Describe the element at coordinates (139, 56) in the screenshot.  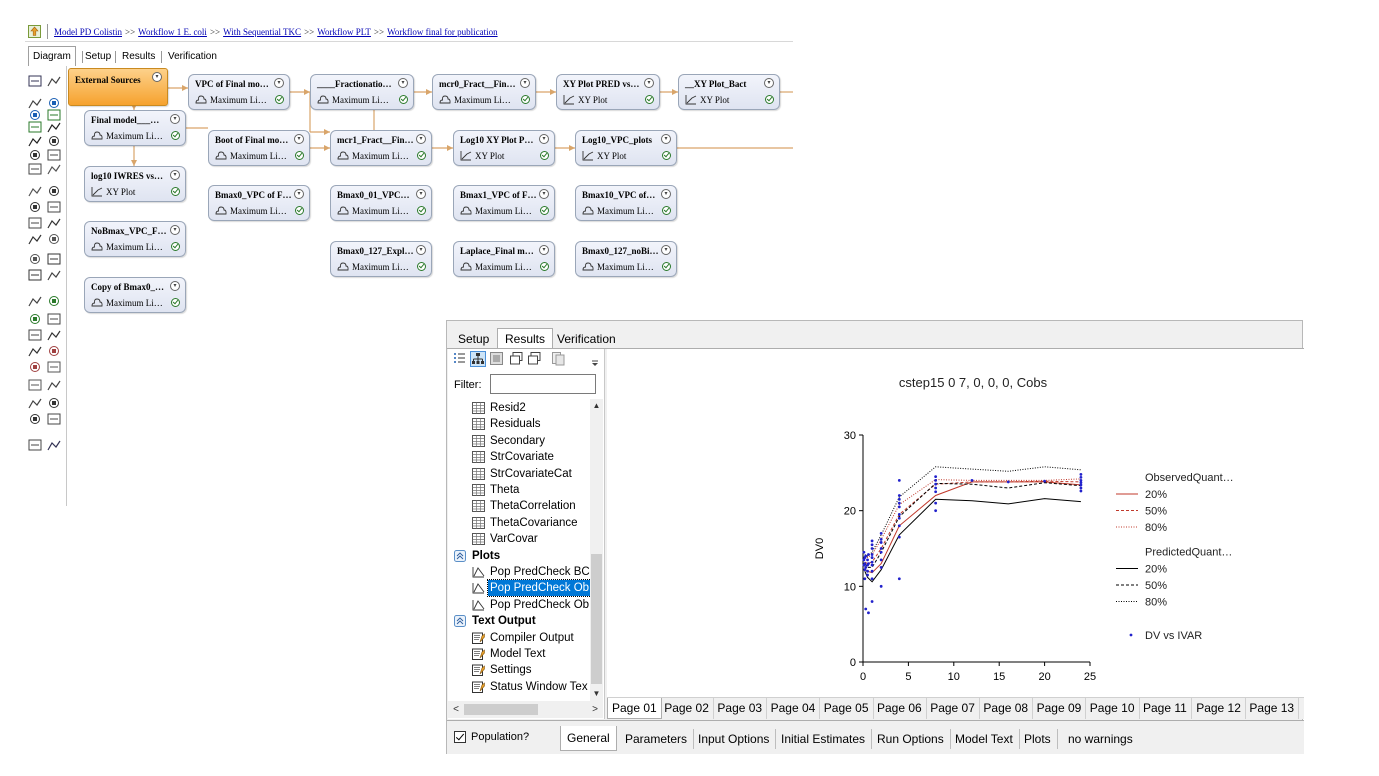
I see `tab-results: Results` at that location.